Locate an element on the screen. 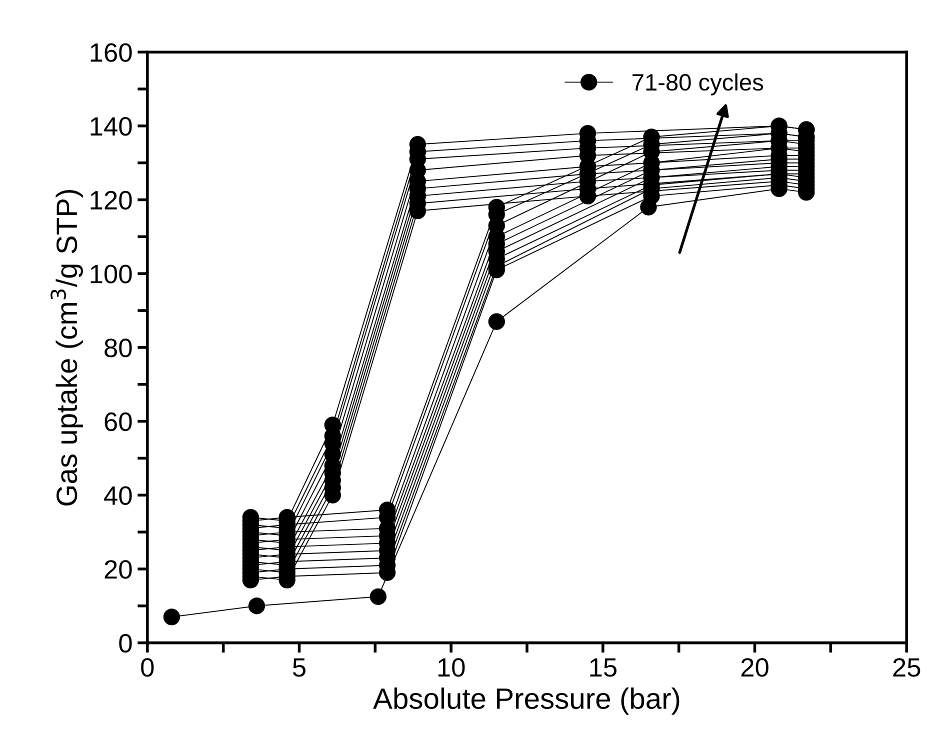 The image size is (927, 744). y-tick-label: 100 is located at coordinates (111, 274).